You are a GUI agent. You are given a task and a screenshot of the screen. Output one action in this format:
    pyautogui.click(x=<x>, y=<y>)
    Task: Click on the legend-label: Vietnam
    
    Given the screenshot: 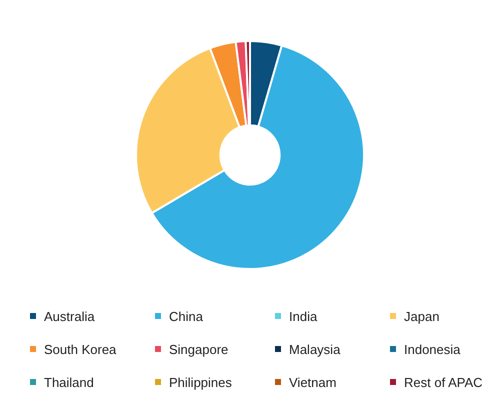 What is the action you would take?
    pyautogui.click(x=313, y=383)
    